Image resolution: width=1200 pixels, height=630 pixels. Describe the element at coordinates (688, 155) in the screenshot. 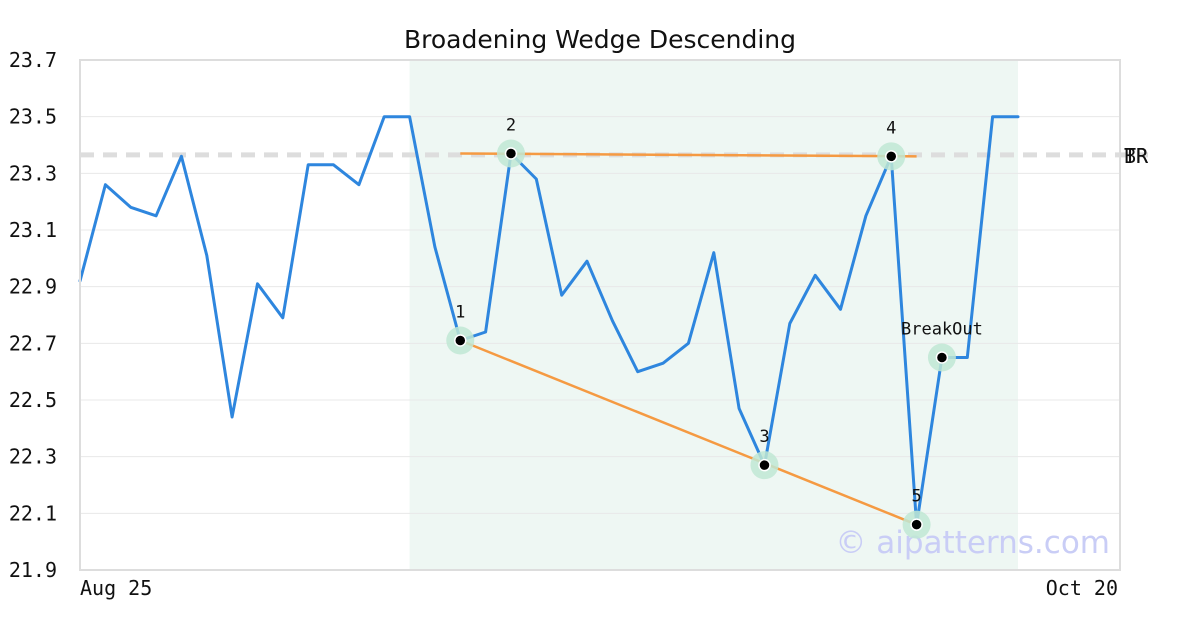

I see `upper-trendline` at that location.